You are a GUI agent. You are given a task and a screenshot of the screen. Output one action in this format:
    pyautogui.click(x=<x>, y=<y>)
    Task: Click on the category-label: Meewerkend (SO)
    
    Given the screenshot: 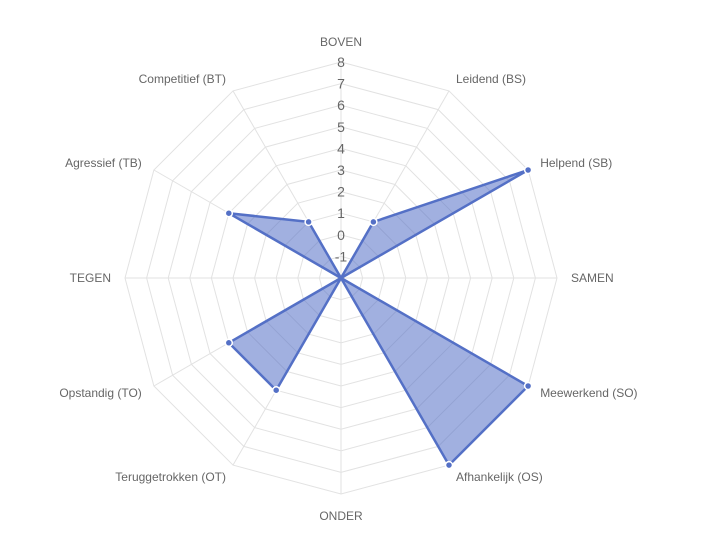 What is the action you would take?
    pyautogui.click(x=588, y=393)
    